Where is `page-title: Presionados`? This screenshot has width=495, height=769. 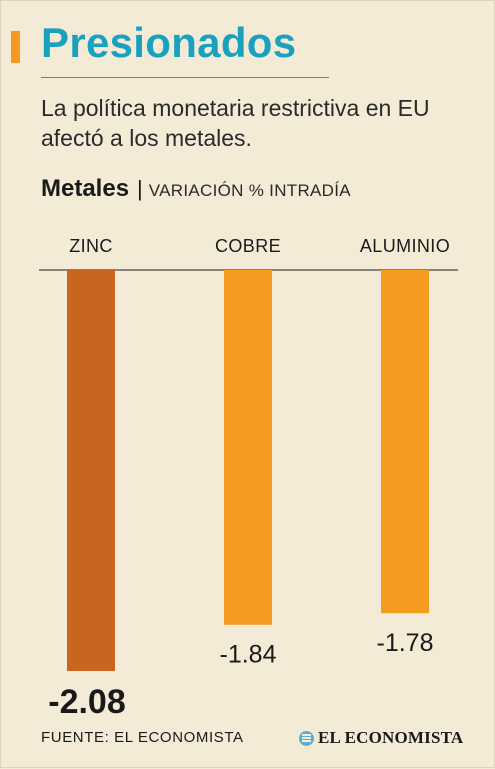 page-title: Presionados is located at coordinates (169, 42).